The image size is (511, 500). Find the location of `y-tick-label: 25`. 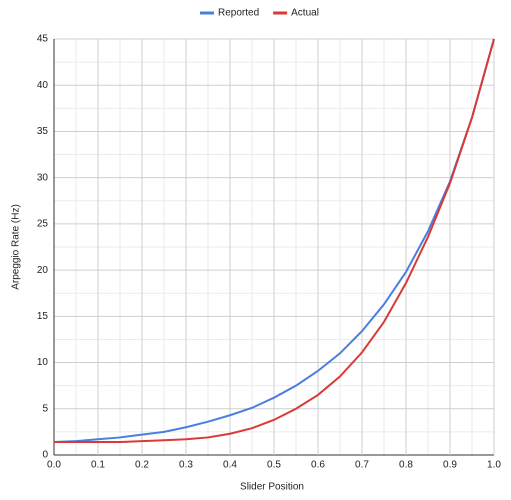

y-tick-label: 25 is located at coordinates (43, 224).